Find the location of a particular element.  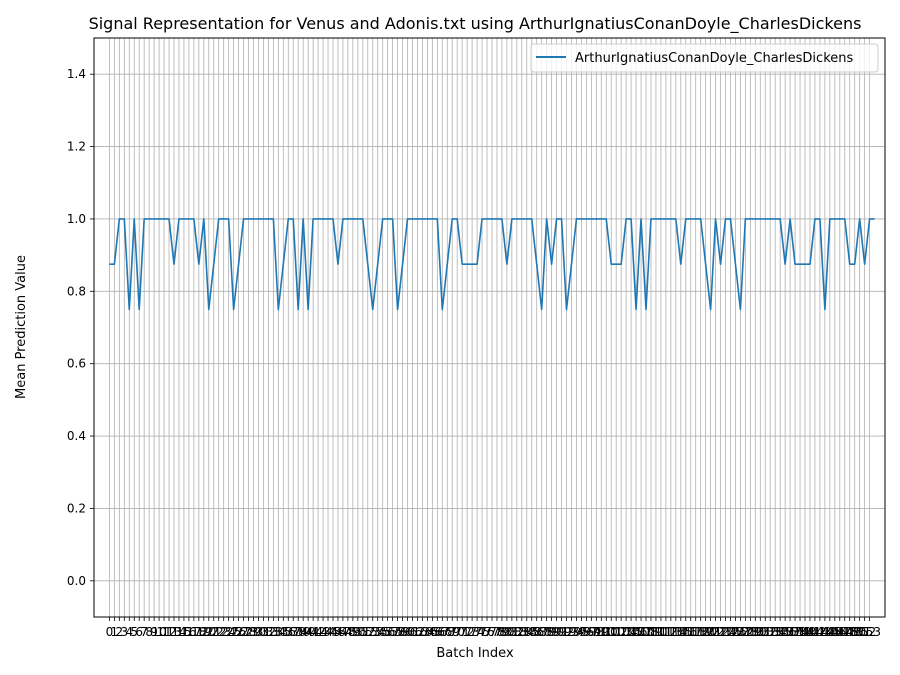

x-tick-label: 90 is located at coordinates (556, 632).